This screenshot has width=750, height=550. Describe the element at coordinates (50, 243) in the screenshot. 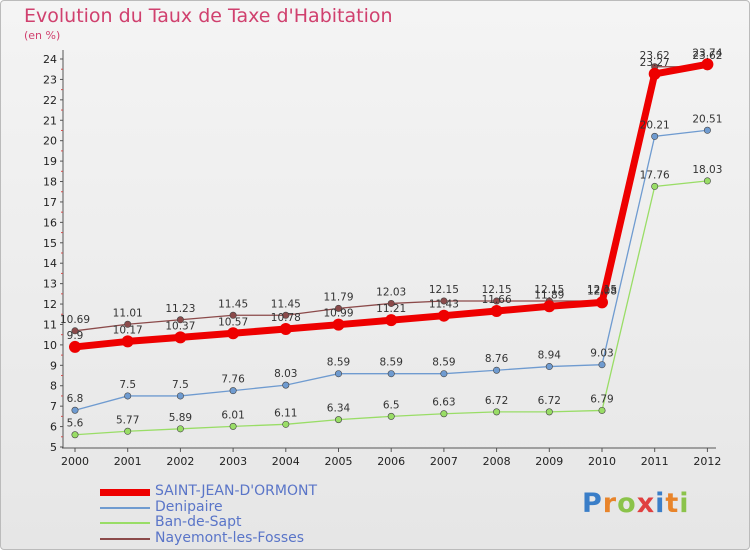

I see `y-tick-label: 15` at that location.